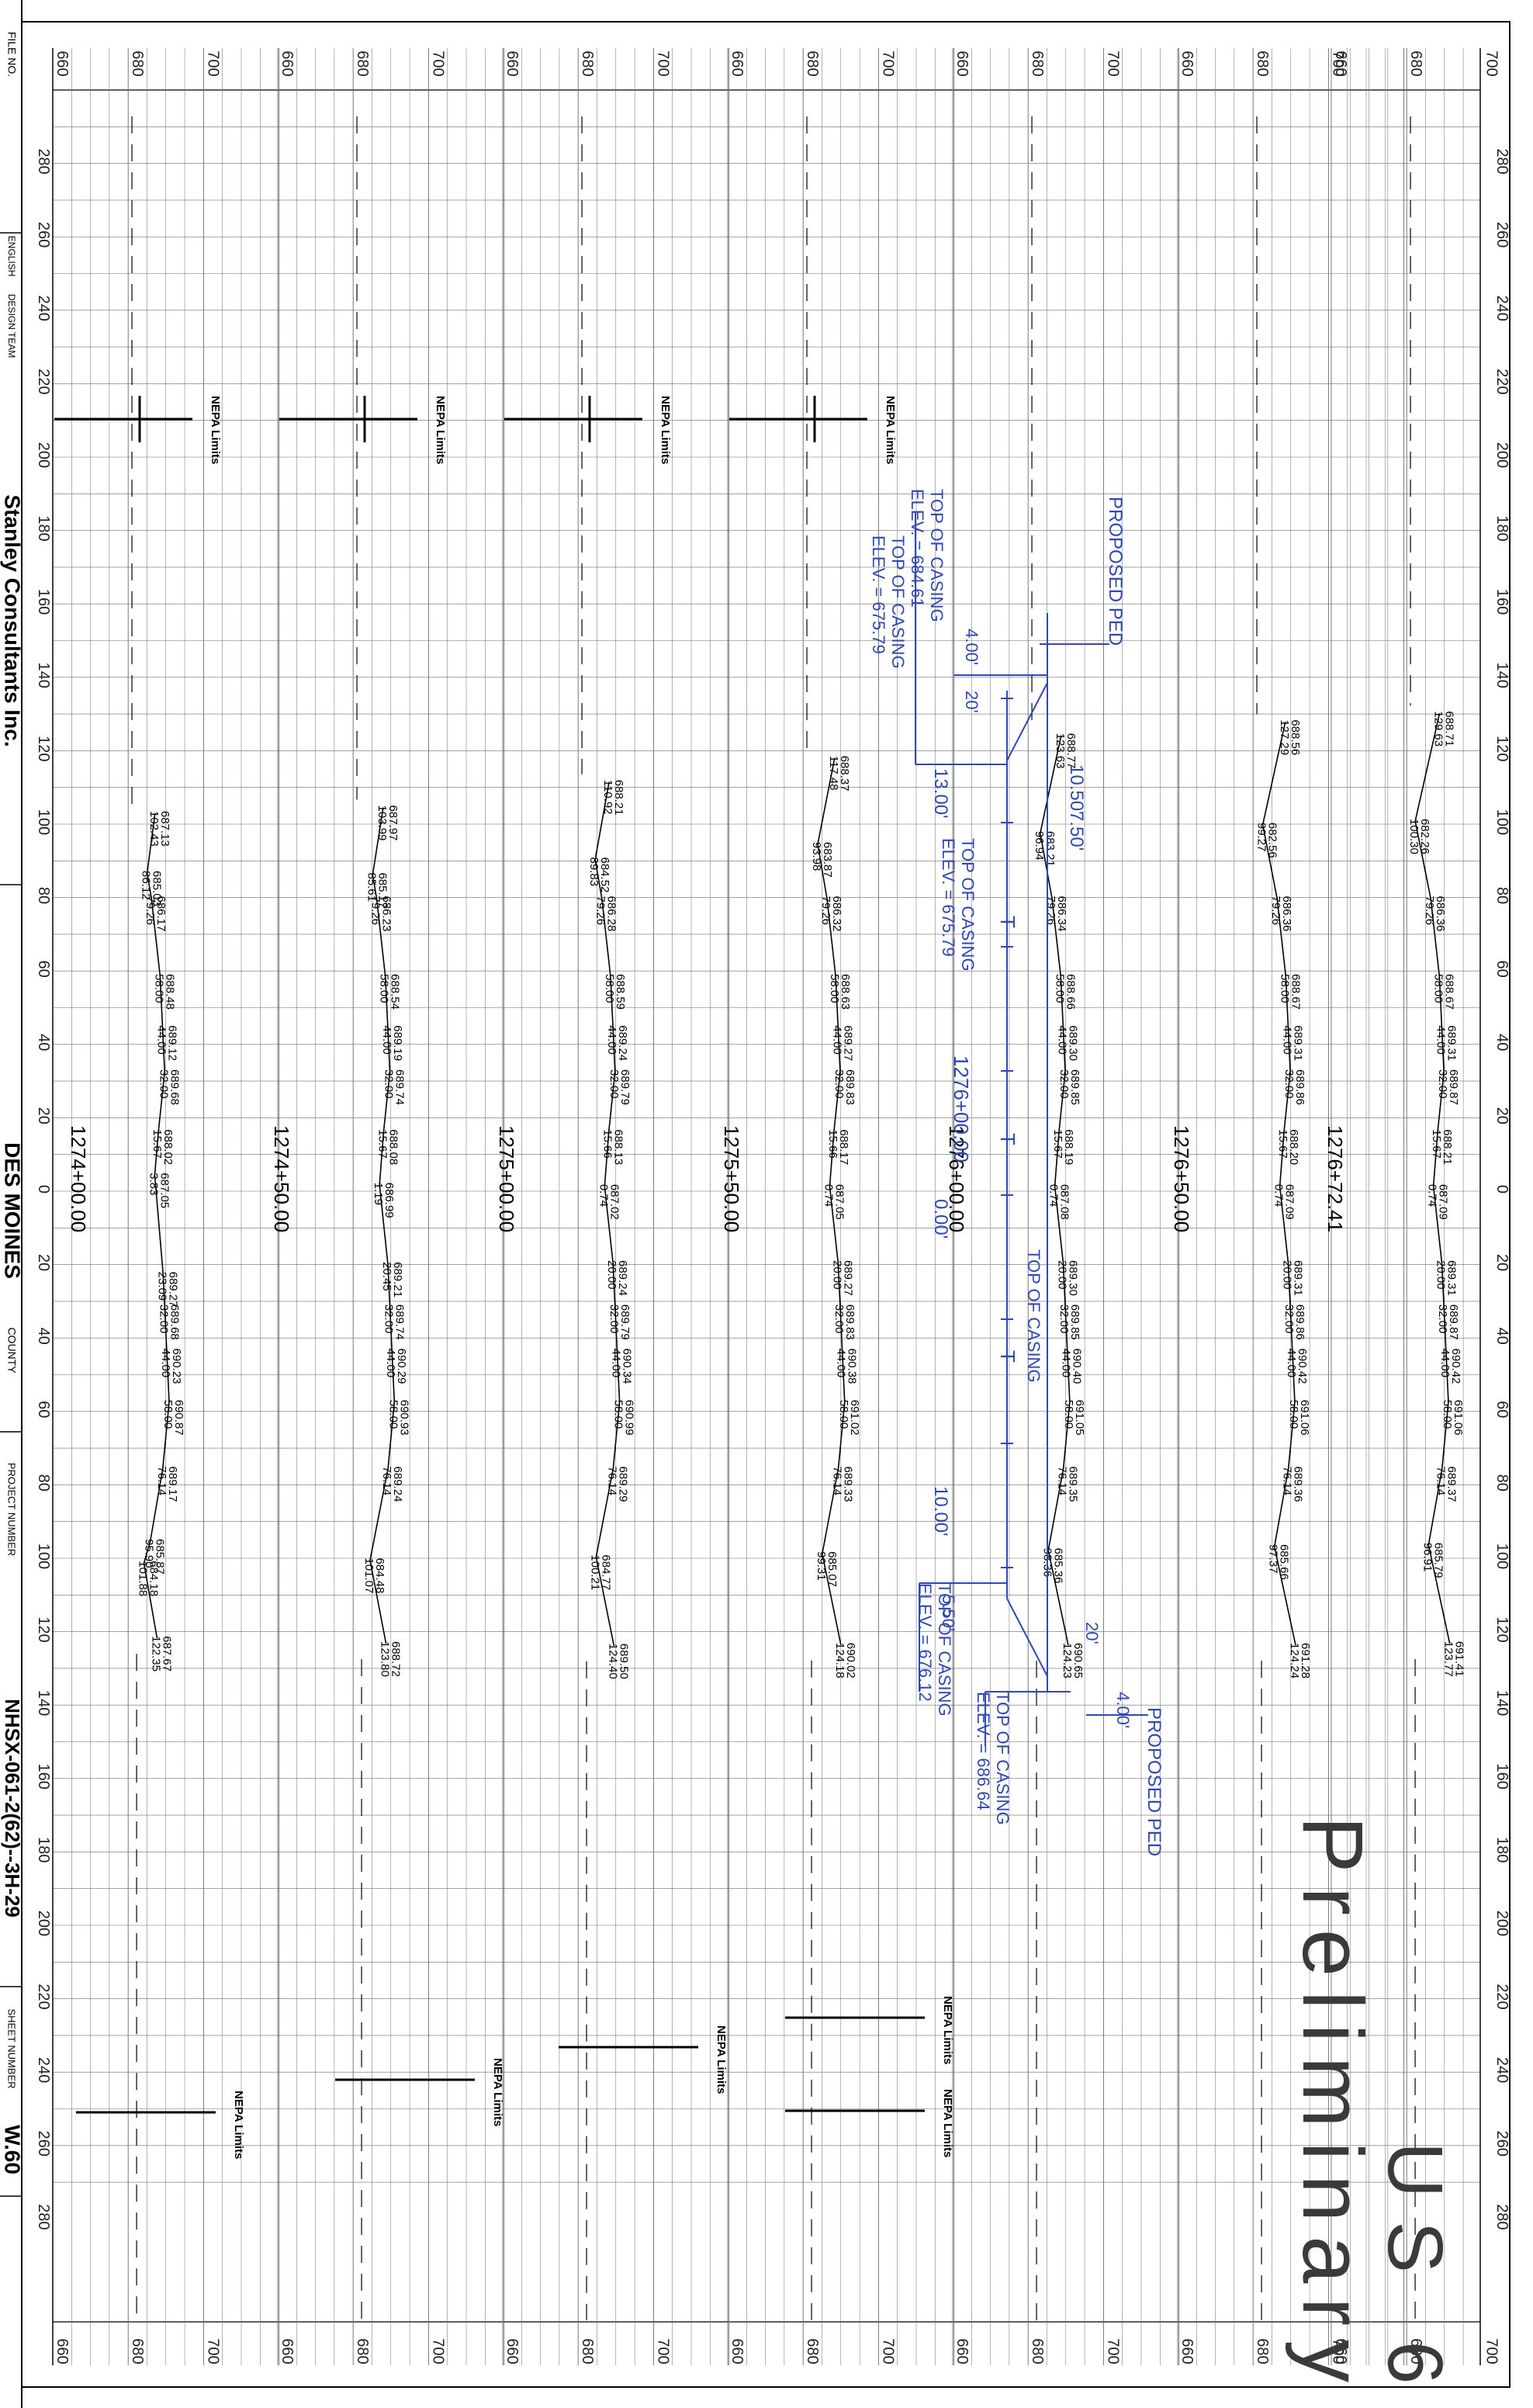 The height and width of the screenshot is (2408, 1533). I want to click on section-point-elevation: 689.27, so click(847, 1278).